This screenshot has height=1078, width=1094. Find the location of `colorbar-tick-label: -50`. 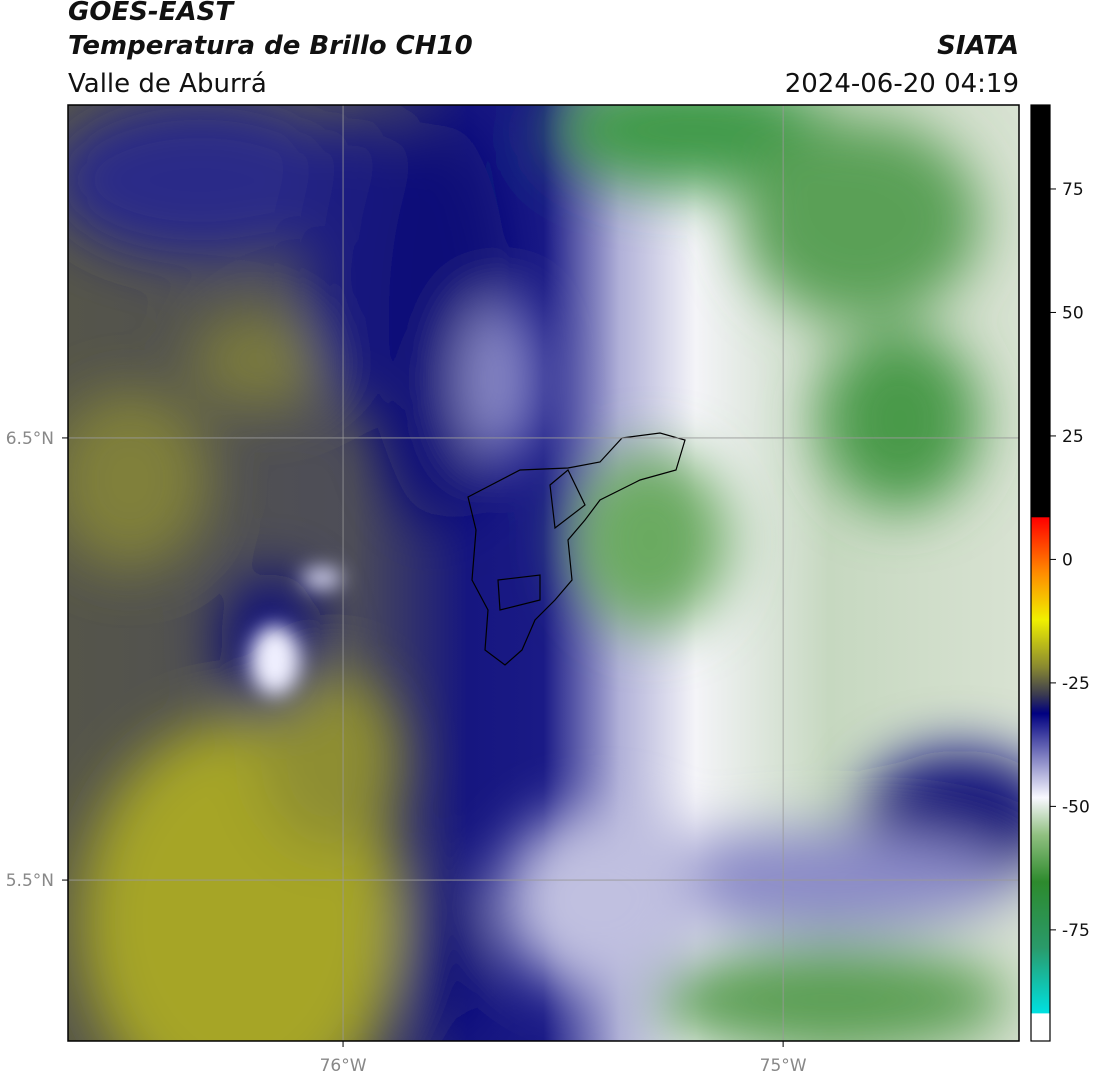

colorbar-tick-label: -50 is located at coordinates (1076, 807).